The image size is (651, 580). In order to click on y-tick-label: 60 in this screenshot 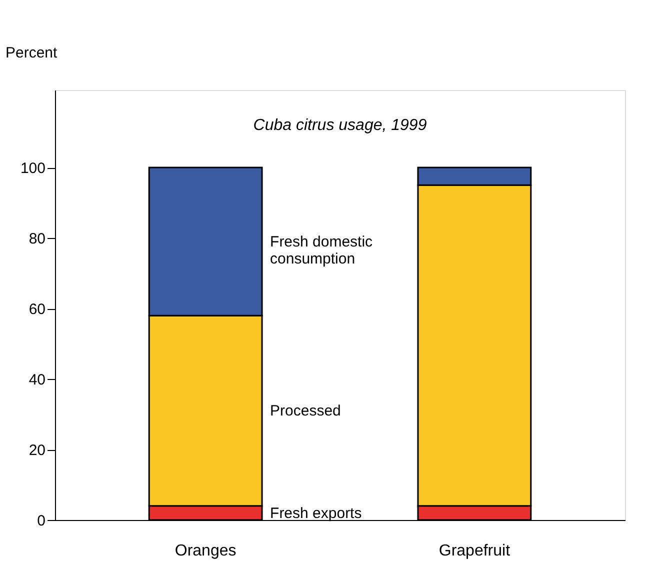, I will do `click(37, 309)`.